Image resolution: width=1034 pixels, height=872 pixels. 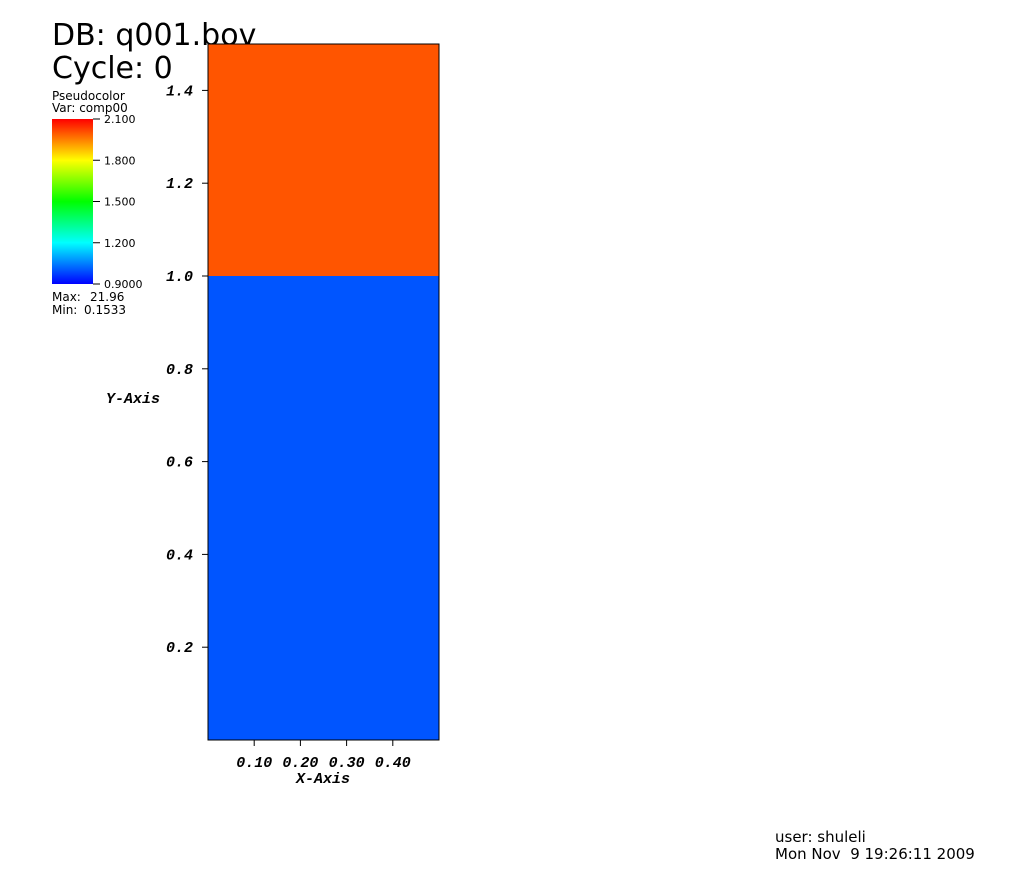 What do you see at coordinates (179, 91) in the screenshot?
I see `y-tick-label: 1.4` at bounding box center [179, 91].